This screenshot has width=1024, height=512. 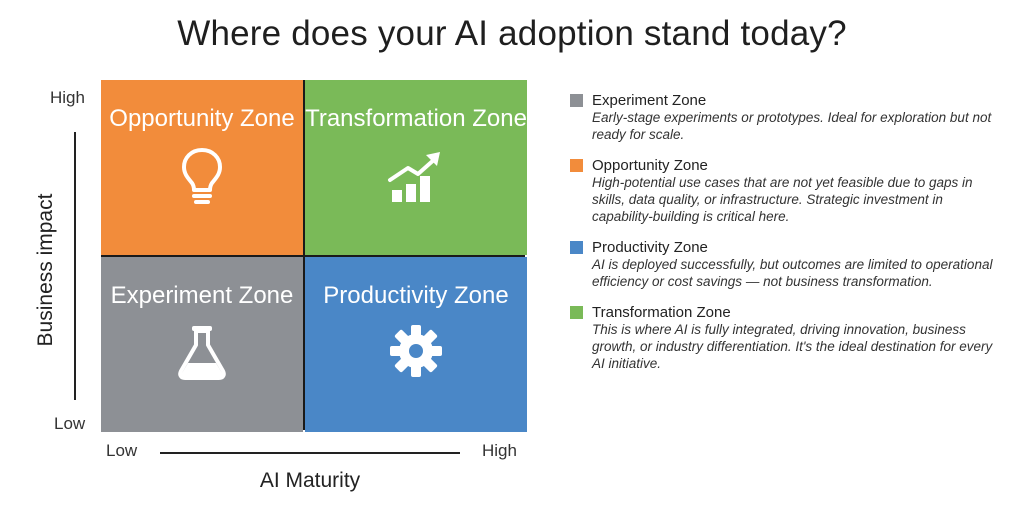 What do you see at coordinates (649, 100) in the screenshot?
I see `legend-title: Experiment Zone` at bounding box center [649, 100].